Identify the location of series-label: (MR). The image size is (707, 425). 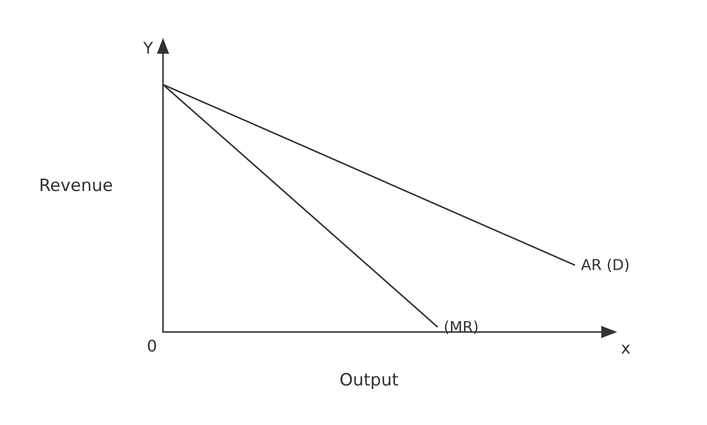
(461, 327).